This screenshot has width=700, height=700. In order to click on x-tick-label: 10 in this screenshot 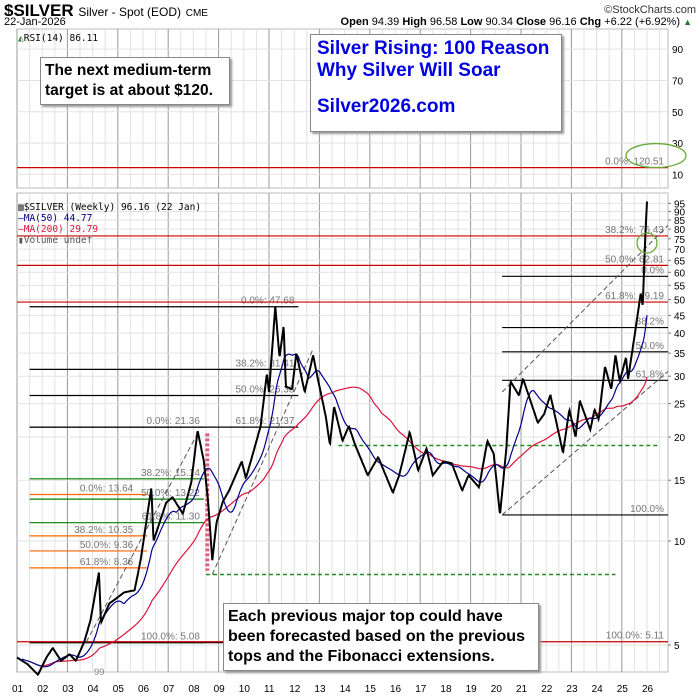, I will do `click(245, 689)`.